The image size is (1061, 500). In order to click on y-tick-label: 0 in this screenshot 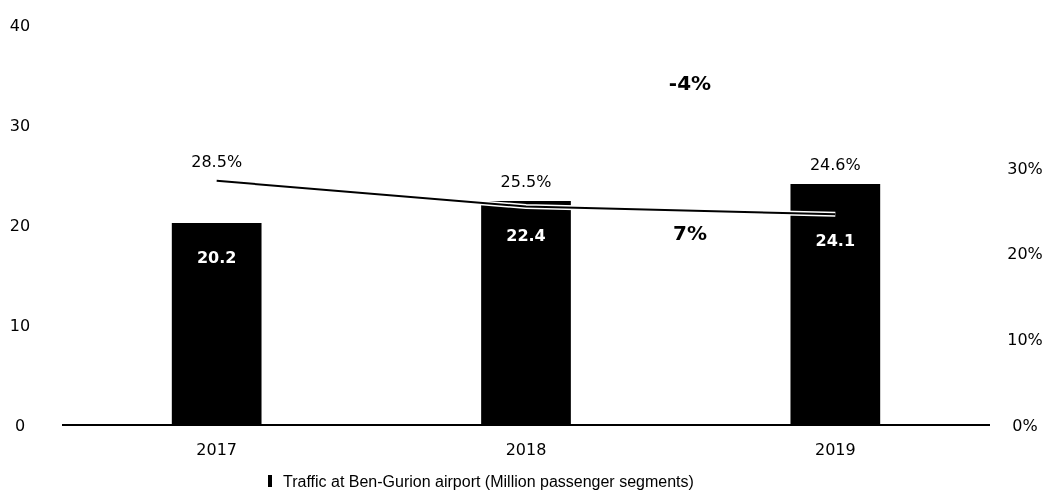, I will do `click(20, 425)`.